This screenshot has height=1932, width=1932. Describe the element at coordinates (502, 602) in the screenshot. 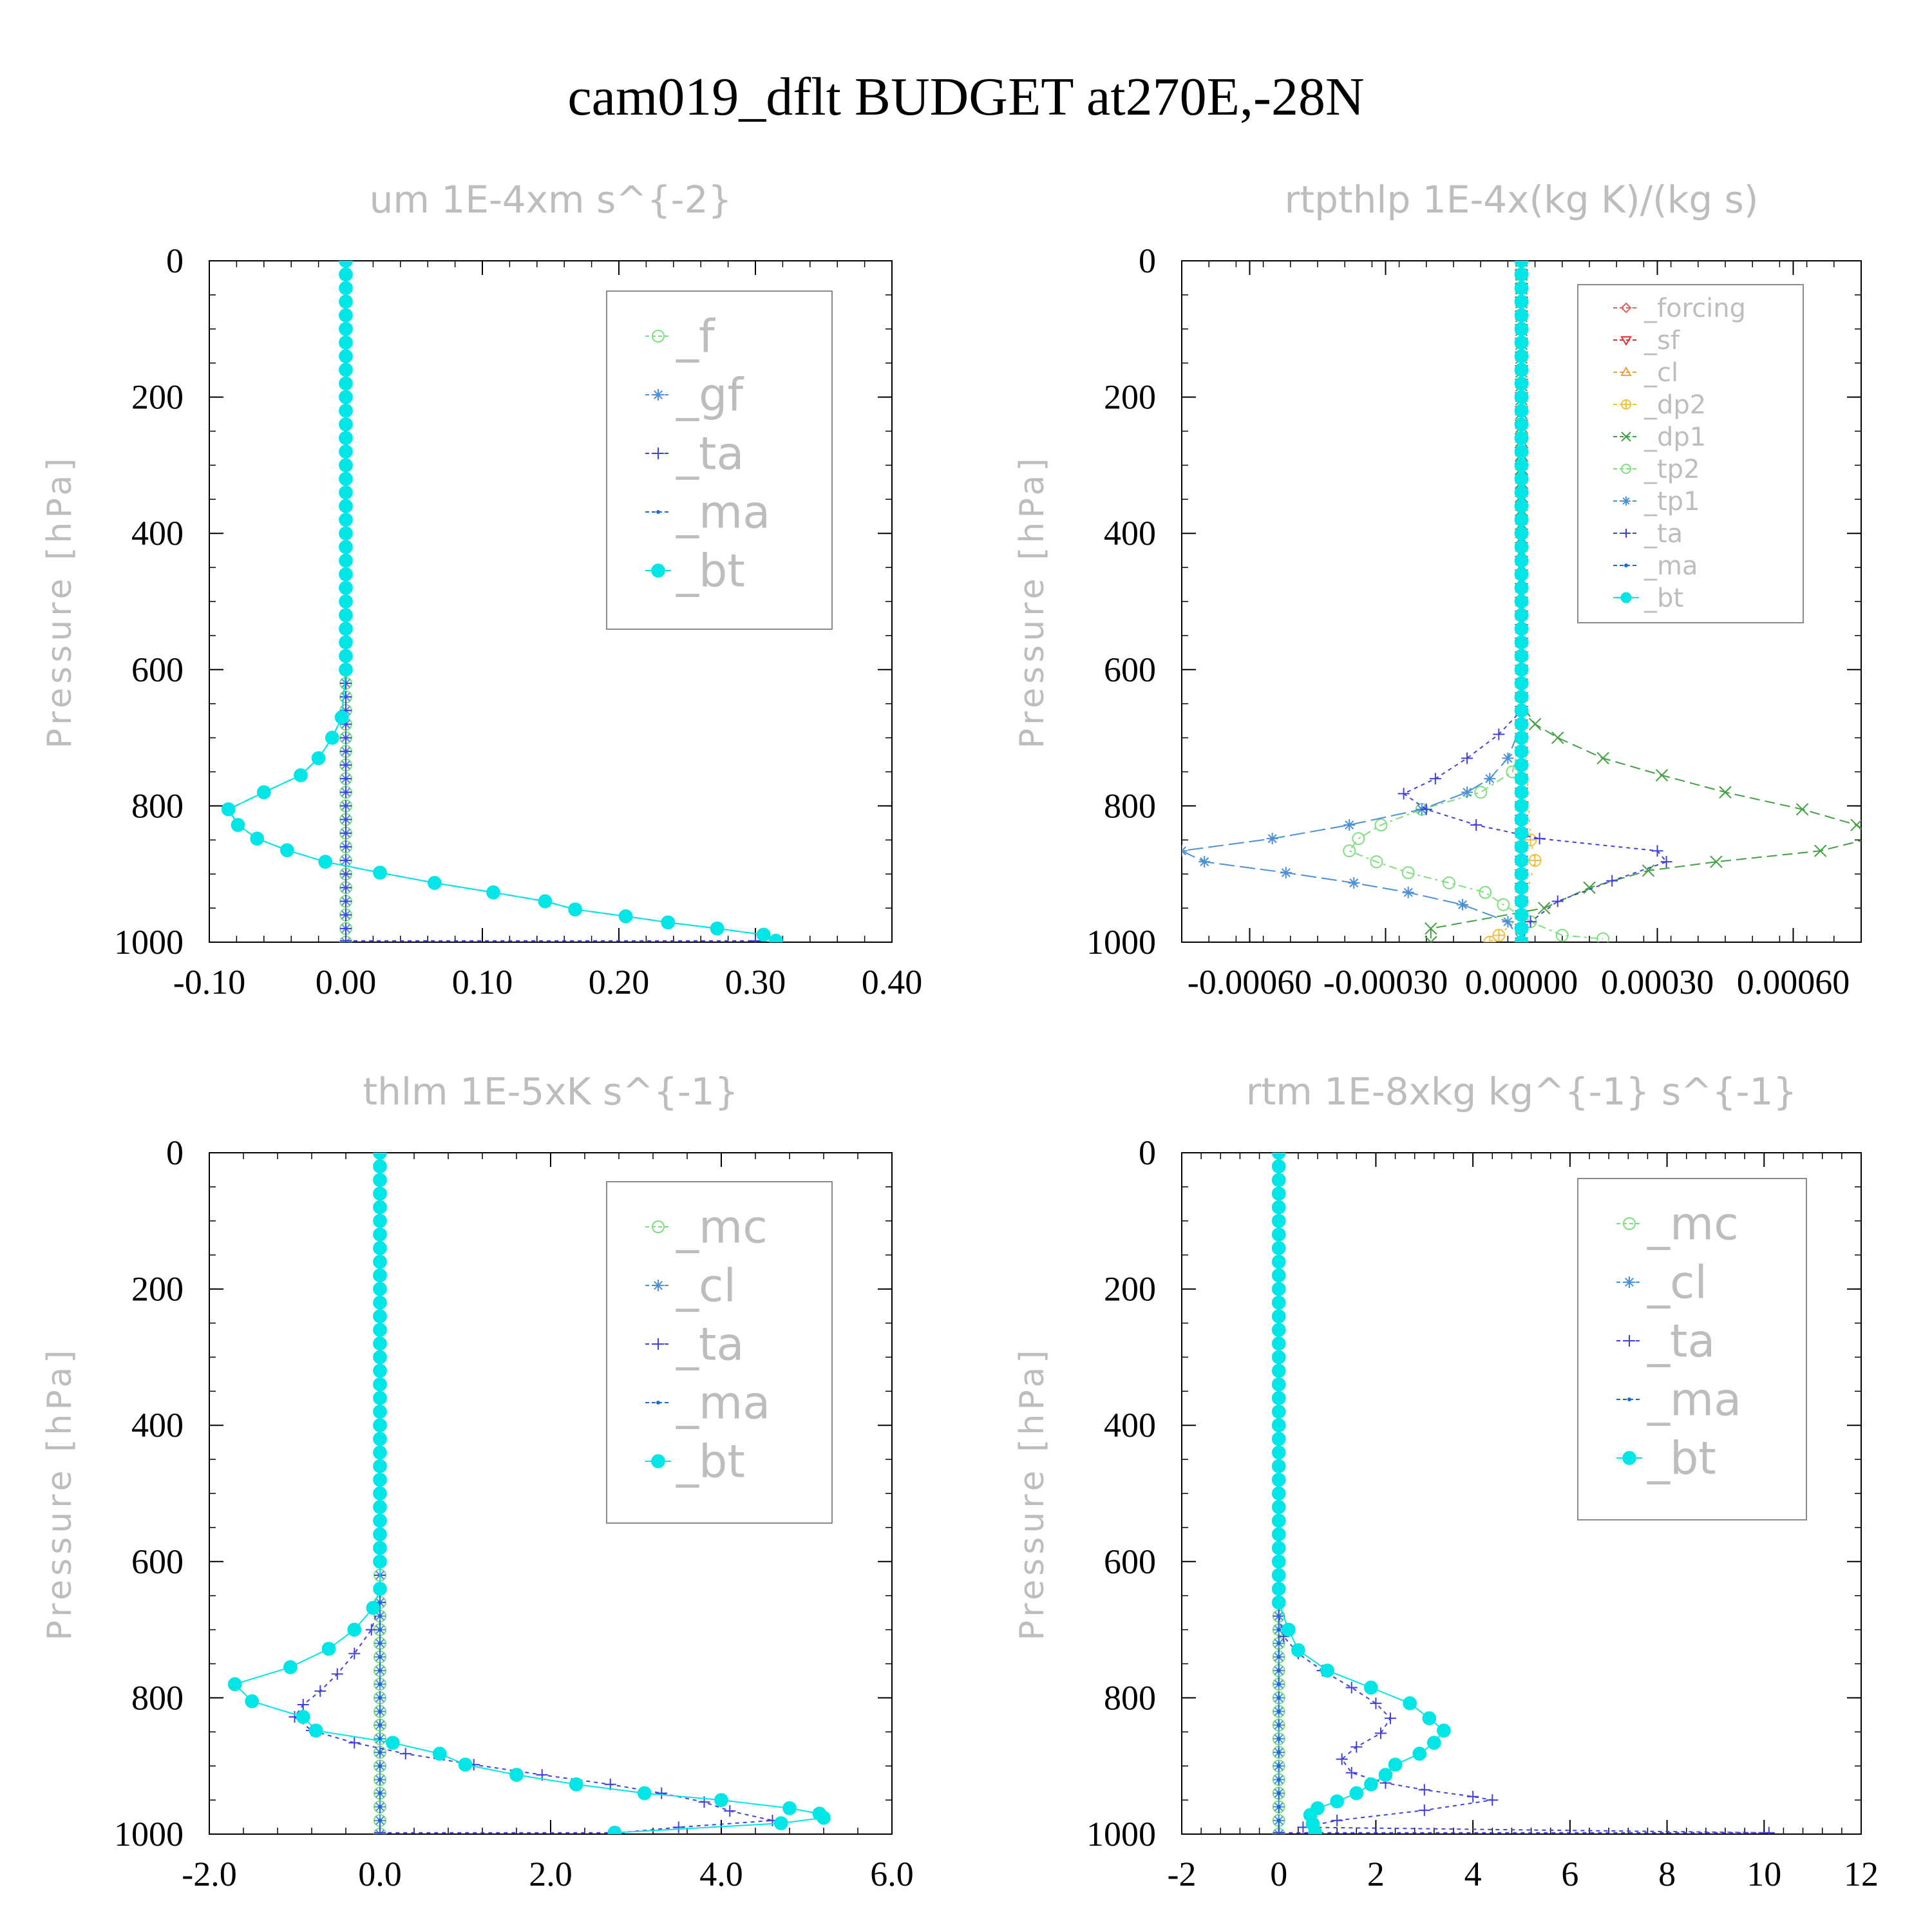

I see `series-group` at that location.